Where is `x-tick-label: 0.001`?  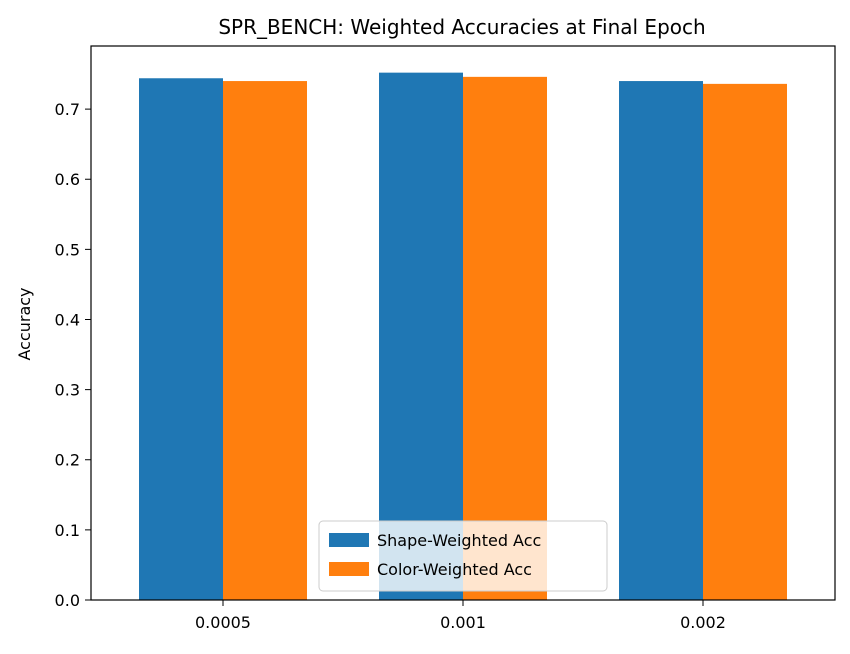
x-tick-label: 0.001 is located at coordinates (463, 622).